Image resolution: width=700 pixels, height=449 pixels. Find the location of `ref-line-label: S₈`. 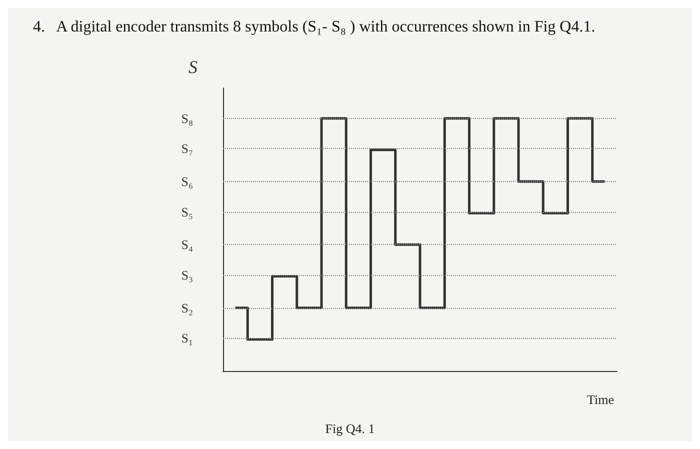

ref-line-label: S₈ is located at coordinates (187, 118).